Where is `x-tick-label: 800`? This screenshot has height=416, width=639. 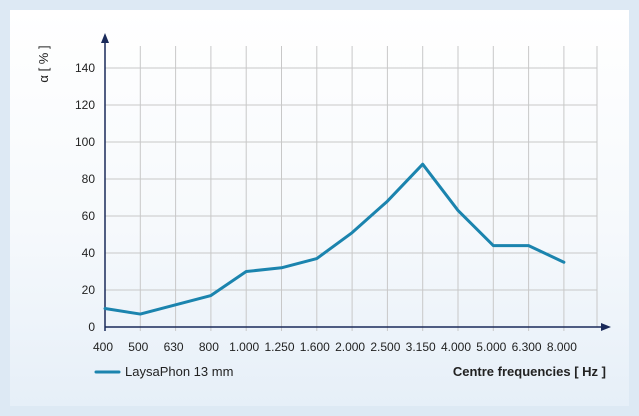
x-tick-label: 800 is located at coordinates (209, 347).